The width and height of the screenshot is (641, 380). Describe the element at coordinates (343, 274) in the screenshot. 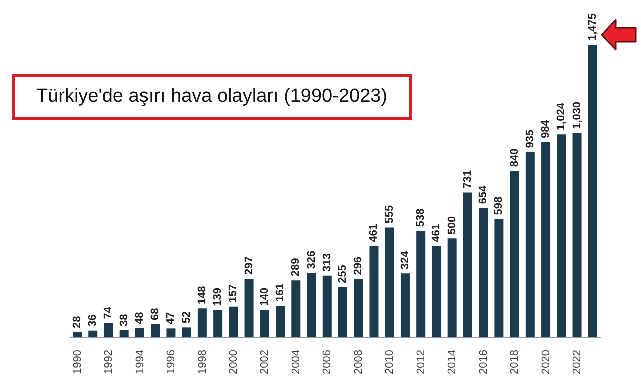

I see `data-label: 255` at that location.